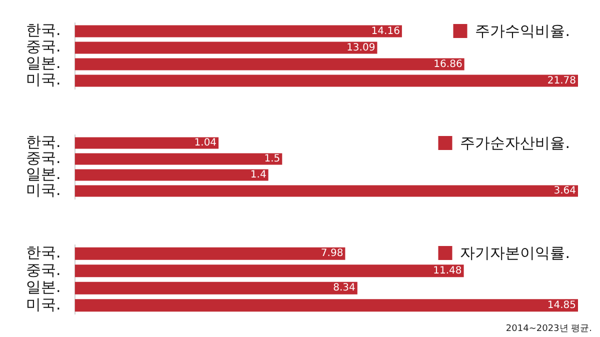 The image size is (600, 337). What do you see at coordinates (448, 64) in the screenshot?
I see `data-label: 16.86` at bounding box center [448, 64].